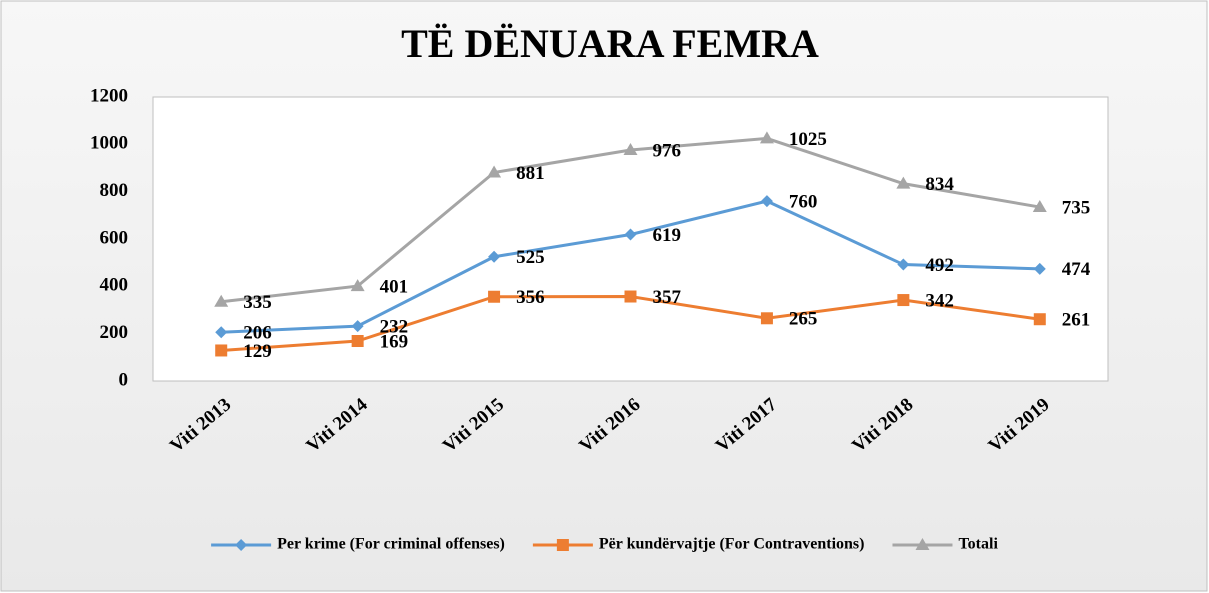 The width and height of the screenshot is (1209, 593). I want to click on data-label: 169, so click(394, 341).